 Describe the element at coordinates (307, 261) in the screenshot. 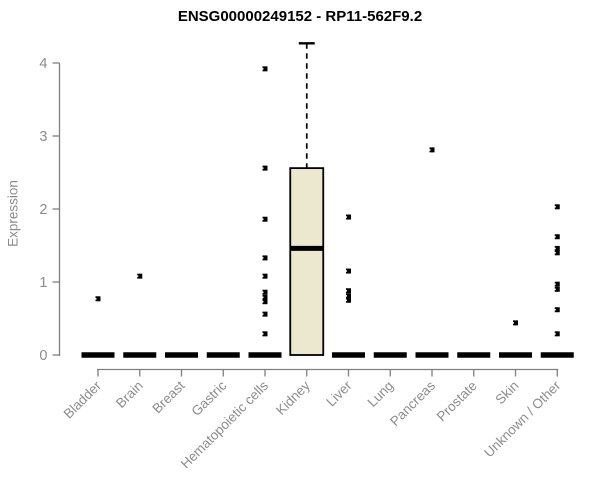

I see `box-kidney` at that location.